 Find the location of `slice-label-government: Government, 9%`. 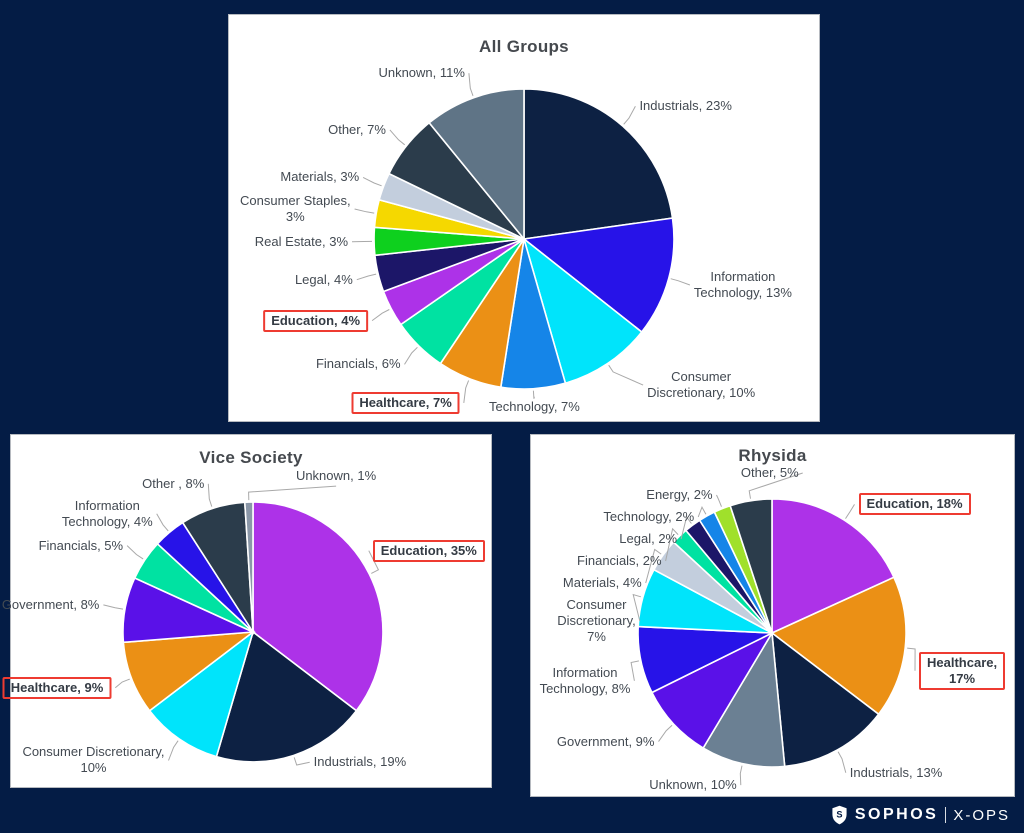

slice-label-government: Government, 9% is located at coordinates (605, 741).